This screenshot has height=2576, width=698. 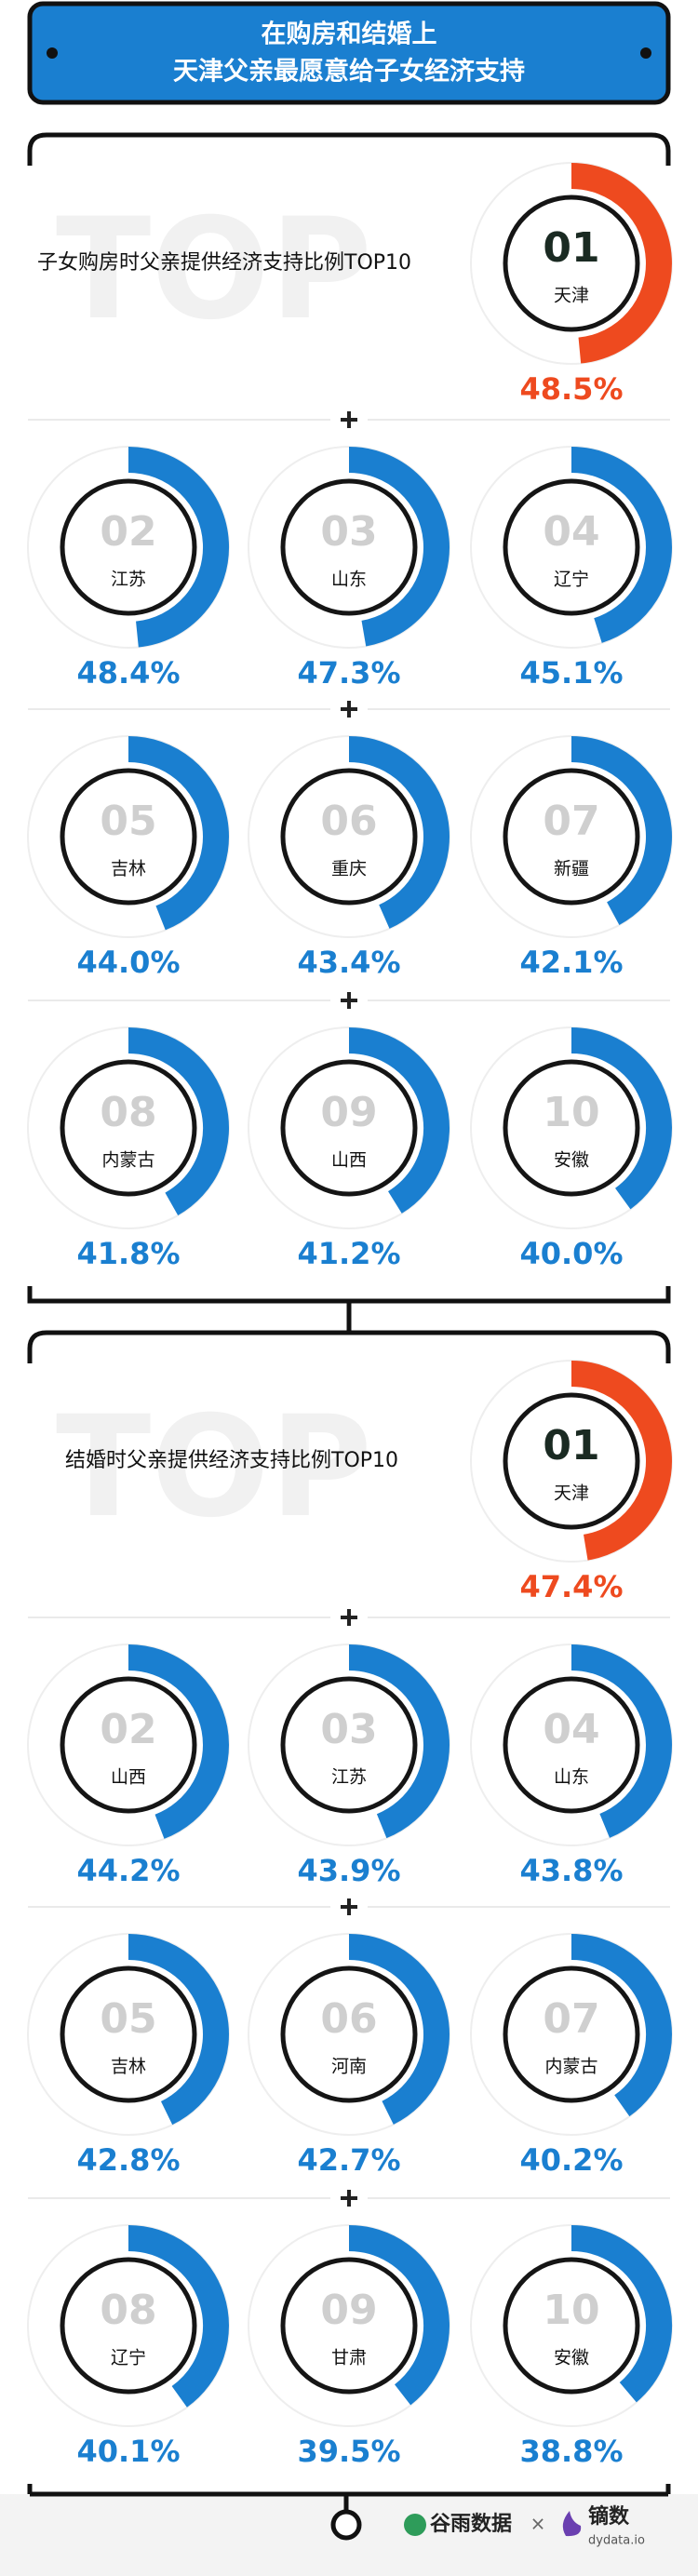 I want to click on rank: 10, so click(x=571, y=2310).